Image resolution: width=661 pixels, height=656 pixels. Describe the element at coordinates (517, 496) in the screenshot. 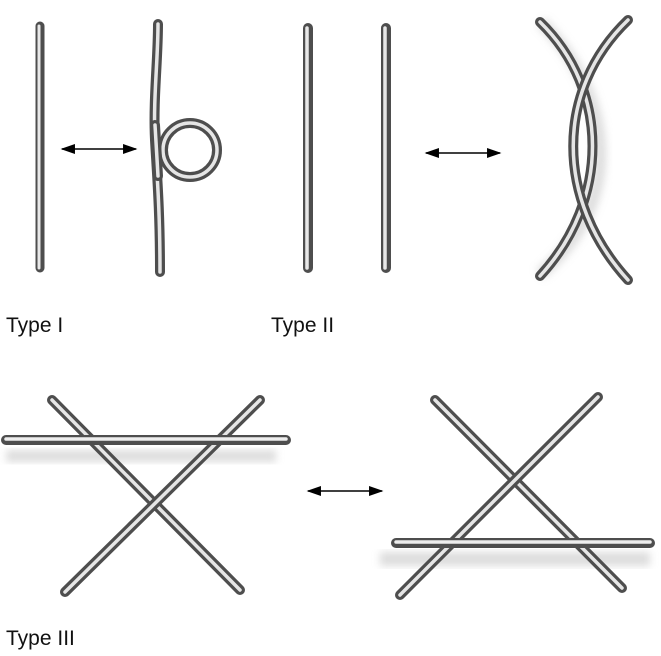

I see `type-3-right-configuration` at that location.